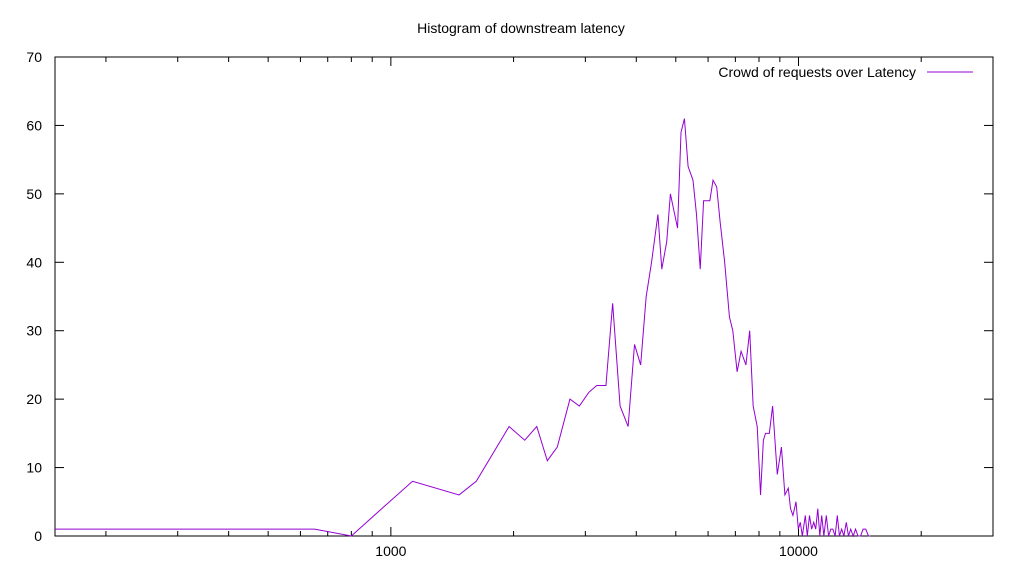 Image resolution: width=1024 pixels, height=576 pixels. What do you see at coordinates (34, 125) in the screenshot?
I see `y-tick-label: 60` at bounding box center [34, 125].